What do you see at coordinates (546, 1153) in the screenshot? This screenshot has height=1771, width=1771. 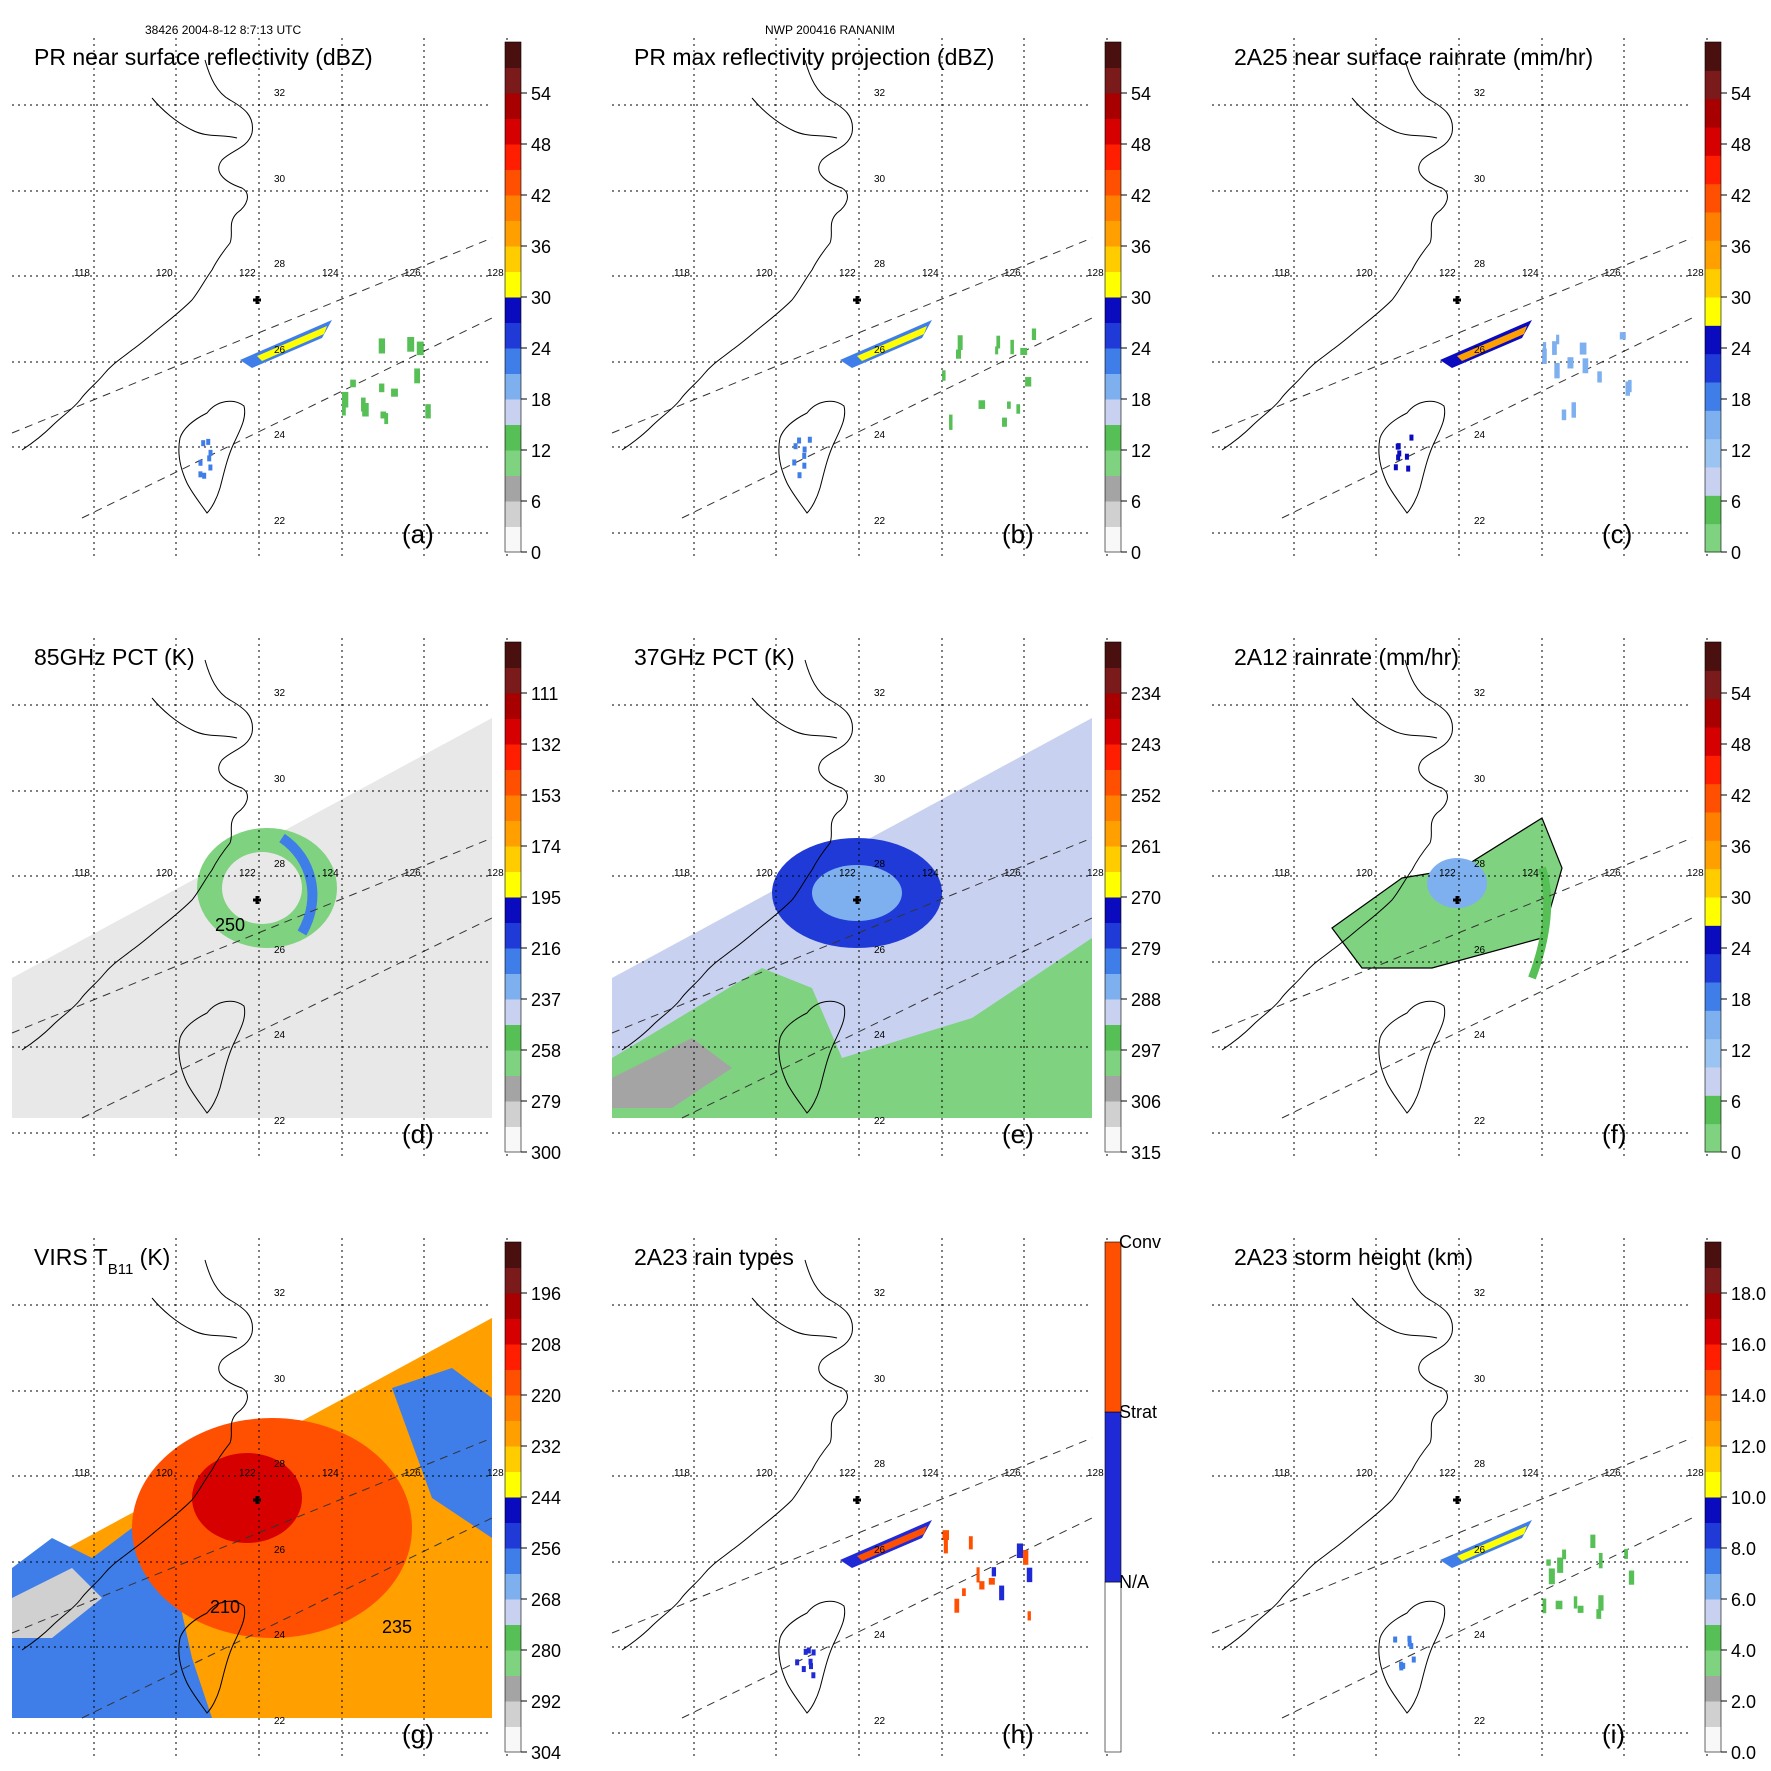 I see `colorbar-tick-label: 300` at bounding box center [546, 1153].